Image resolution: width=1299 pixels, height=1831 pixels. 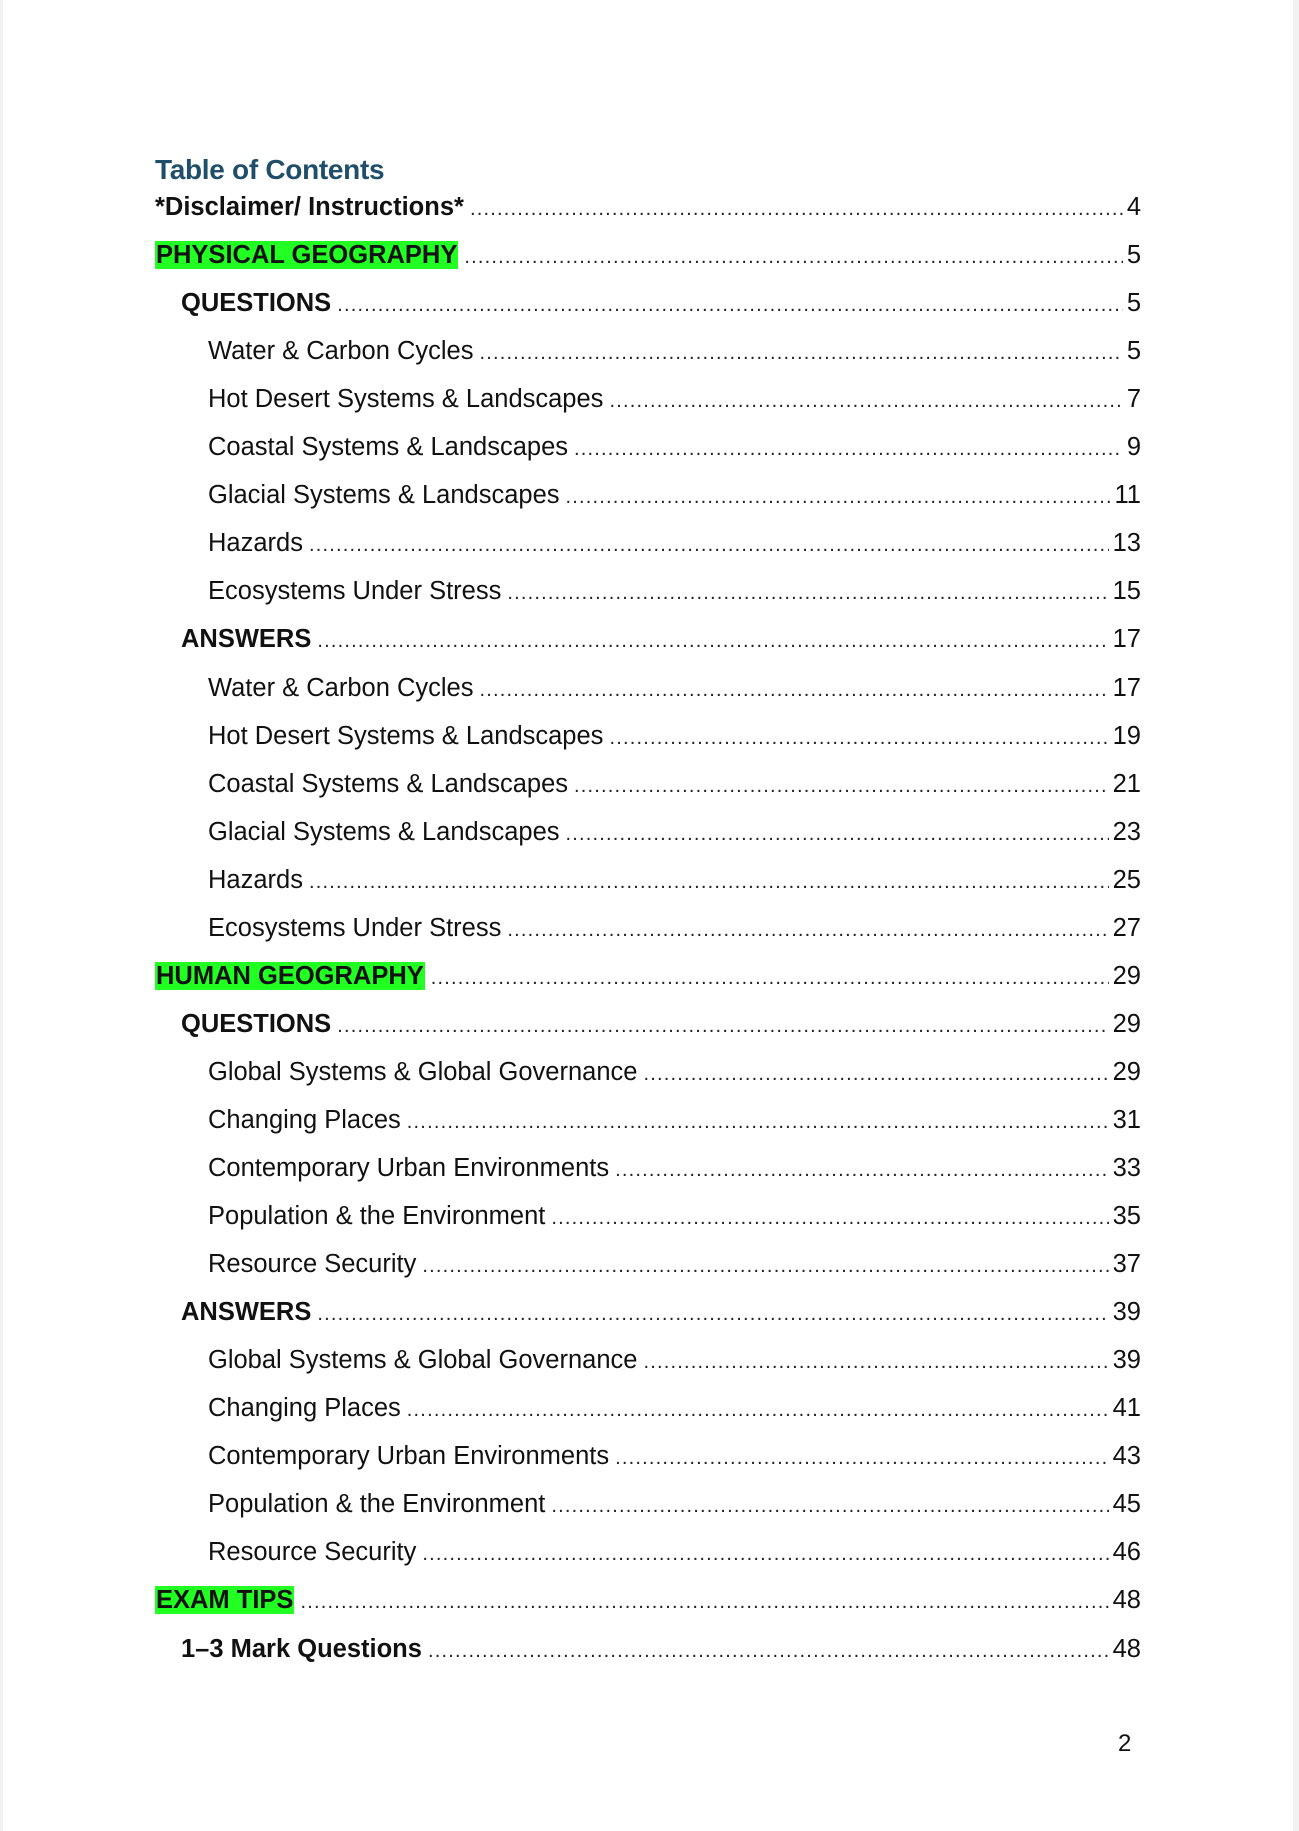 I want to click on toc-entry: HUMAN GEOGRAPHY 29, so click(x=648, y=979).